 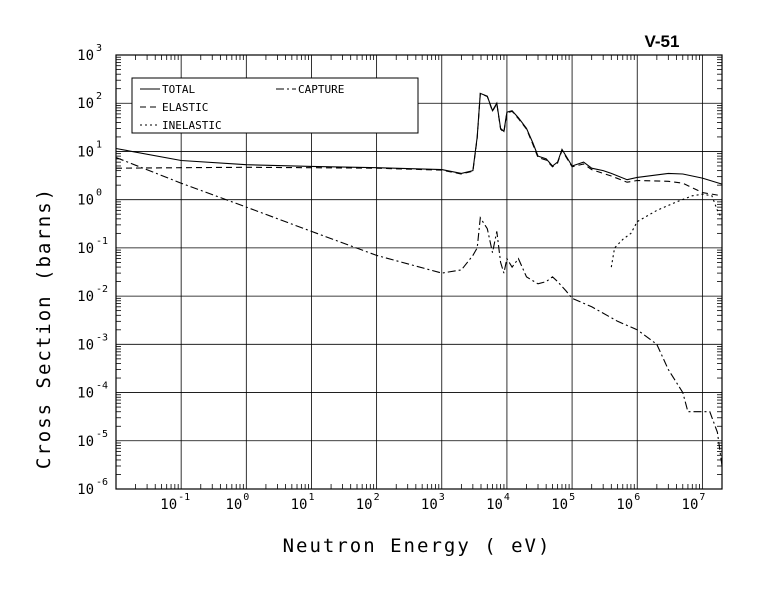 I want to click on y-tick-exponent: 1, so click(x=99, y=144).